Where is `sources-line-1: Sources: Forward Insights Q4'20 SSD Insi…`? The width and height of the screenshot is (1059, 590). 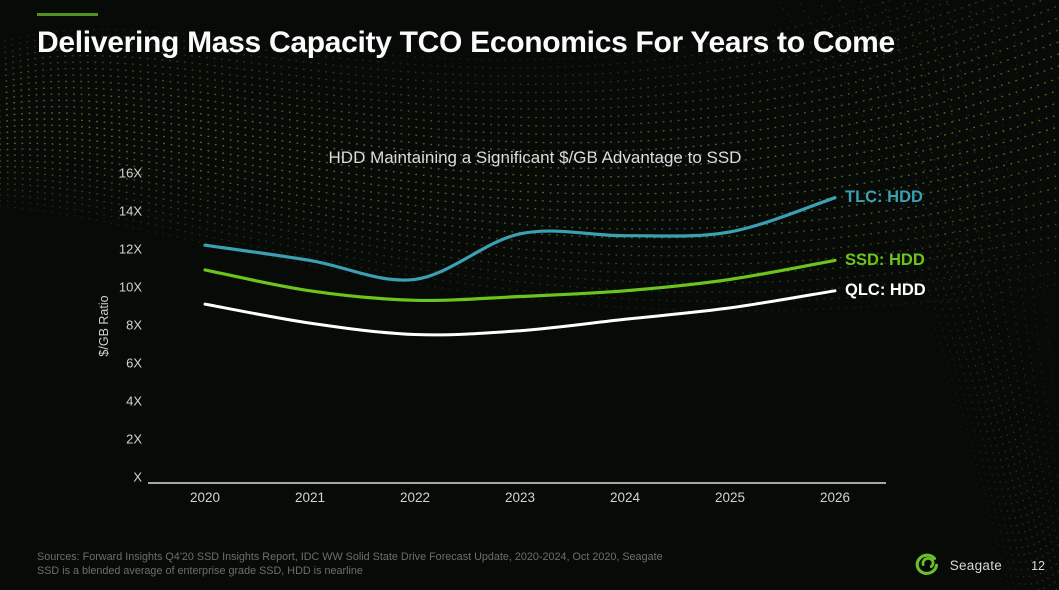 sources-line-1: Sources: Forward Insights Q4'20 SSD Insi… is located at coordinates (350, 557).